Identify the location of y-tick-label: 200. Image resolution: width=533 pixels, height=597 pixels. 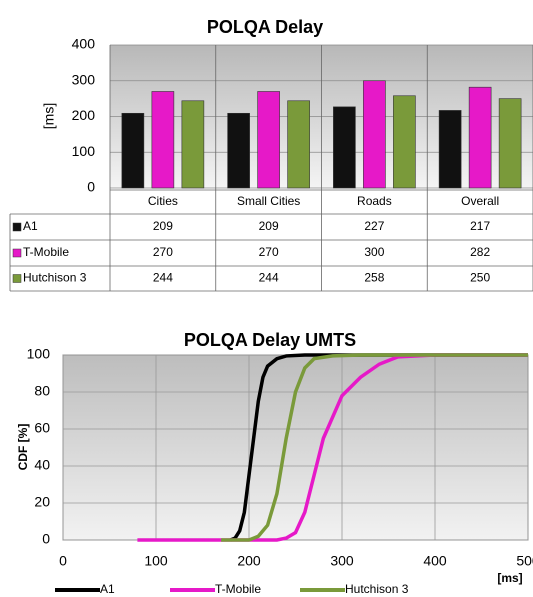
(84, 115).